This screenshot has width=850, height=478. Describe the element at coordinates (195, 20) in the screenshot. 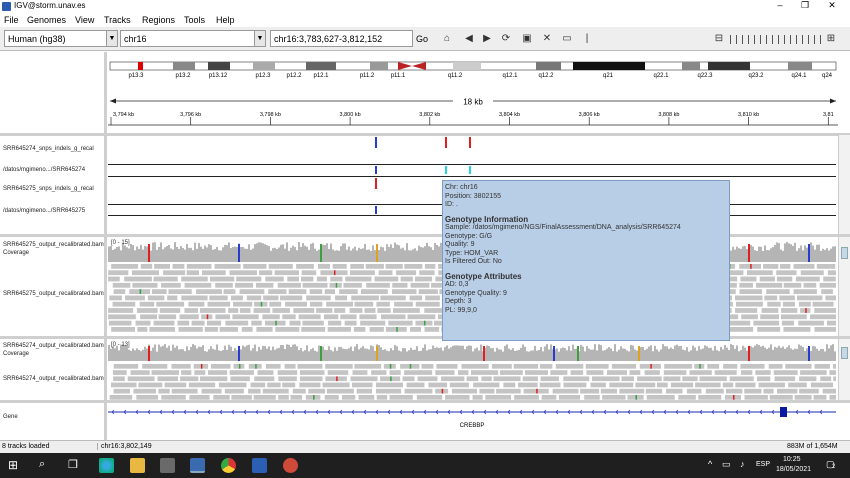

I see `menu-tools: Tools` at that location.